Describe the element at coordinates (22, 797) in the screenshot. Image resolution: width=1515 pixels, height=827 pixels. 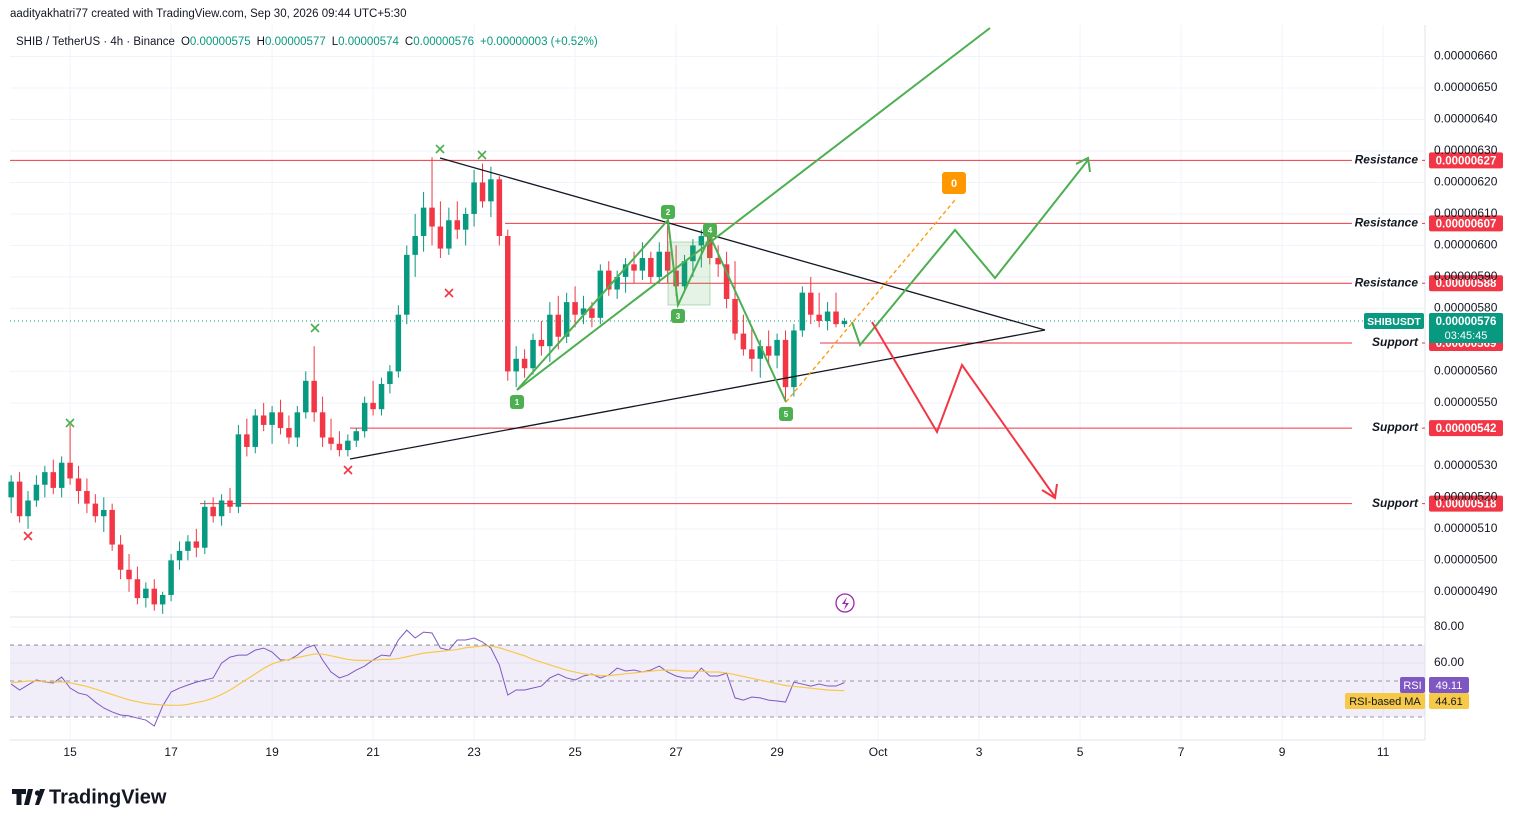
I see `logo-mark` at that location.